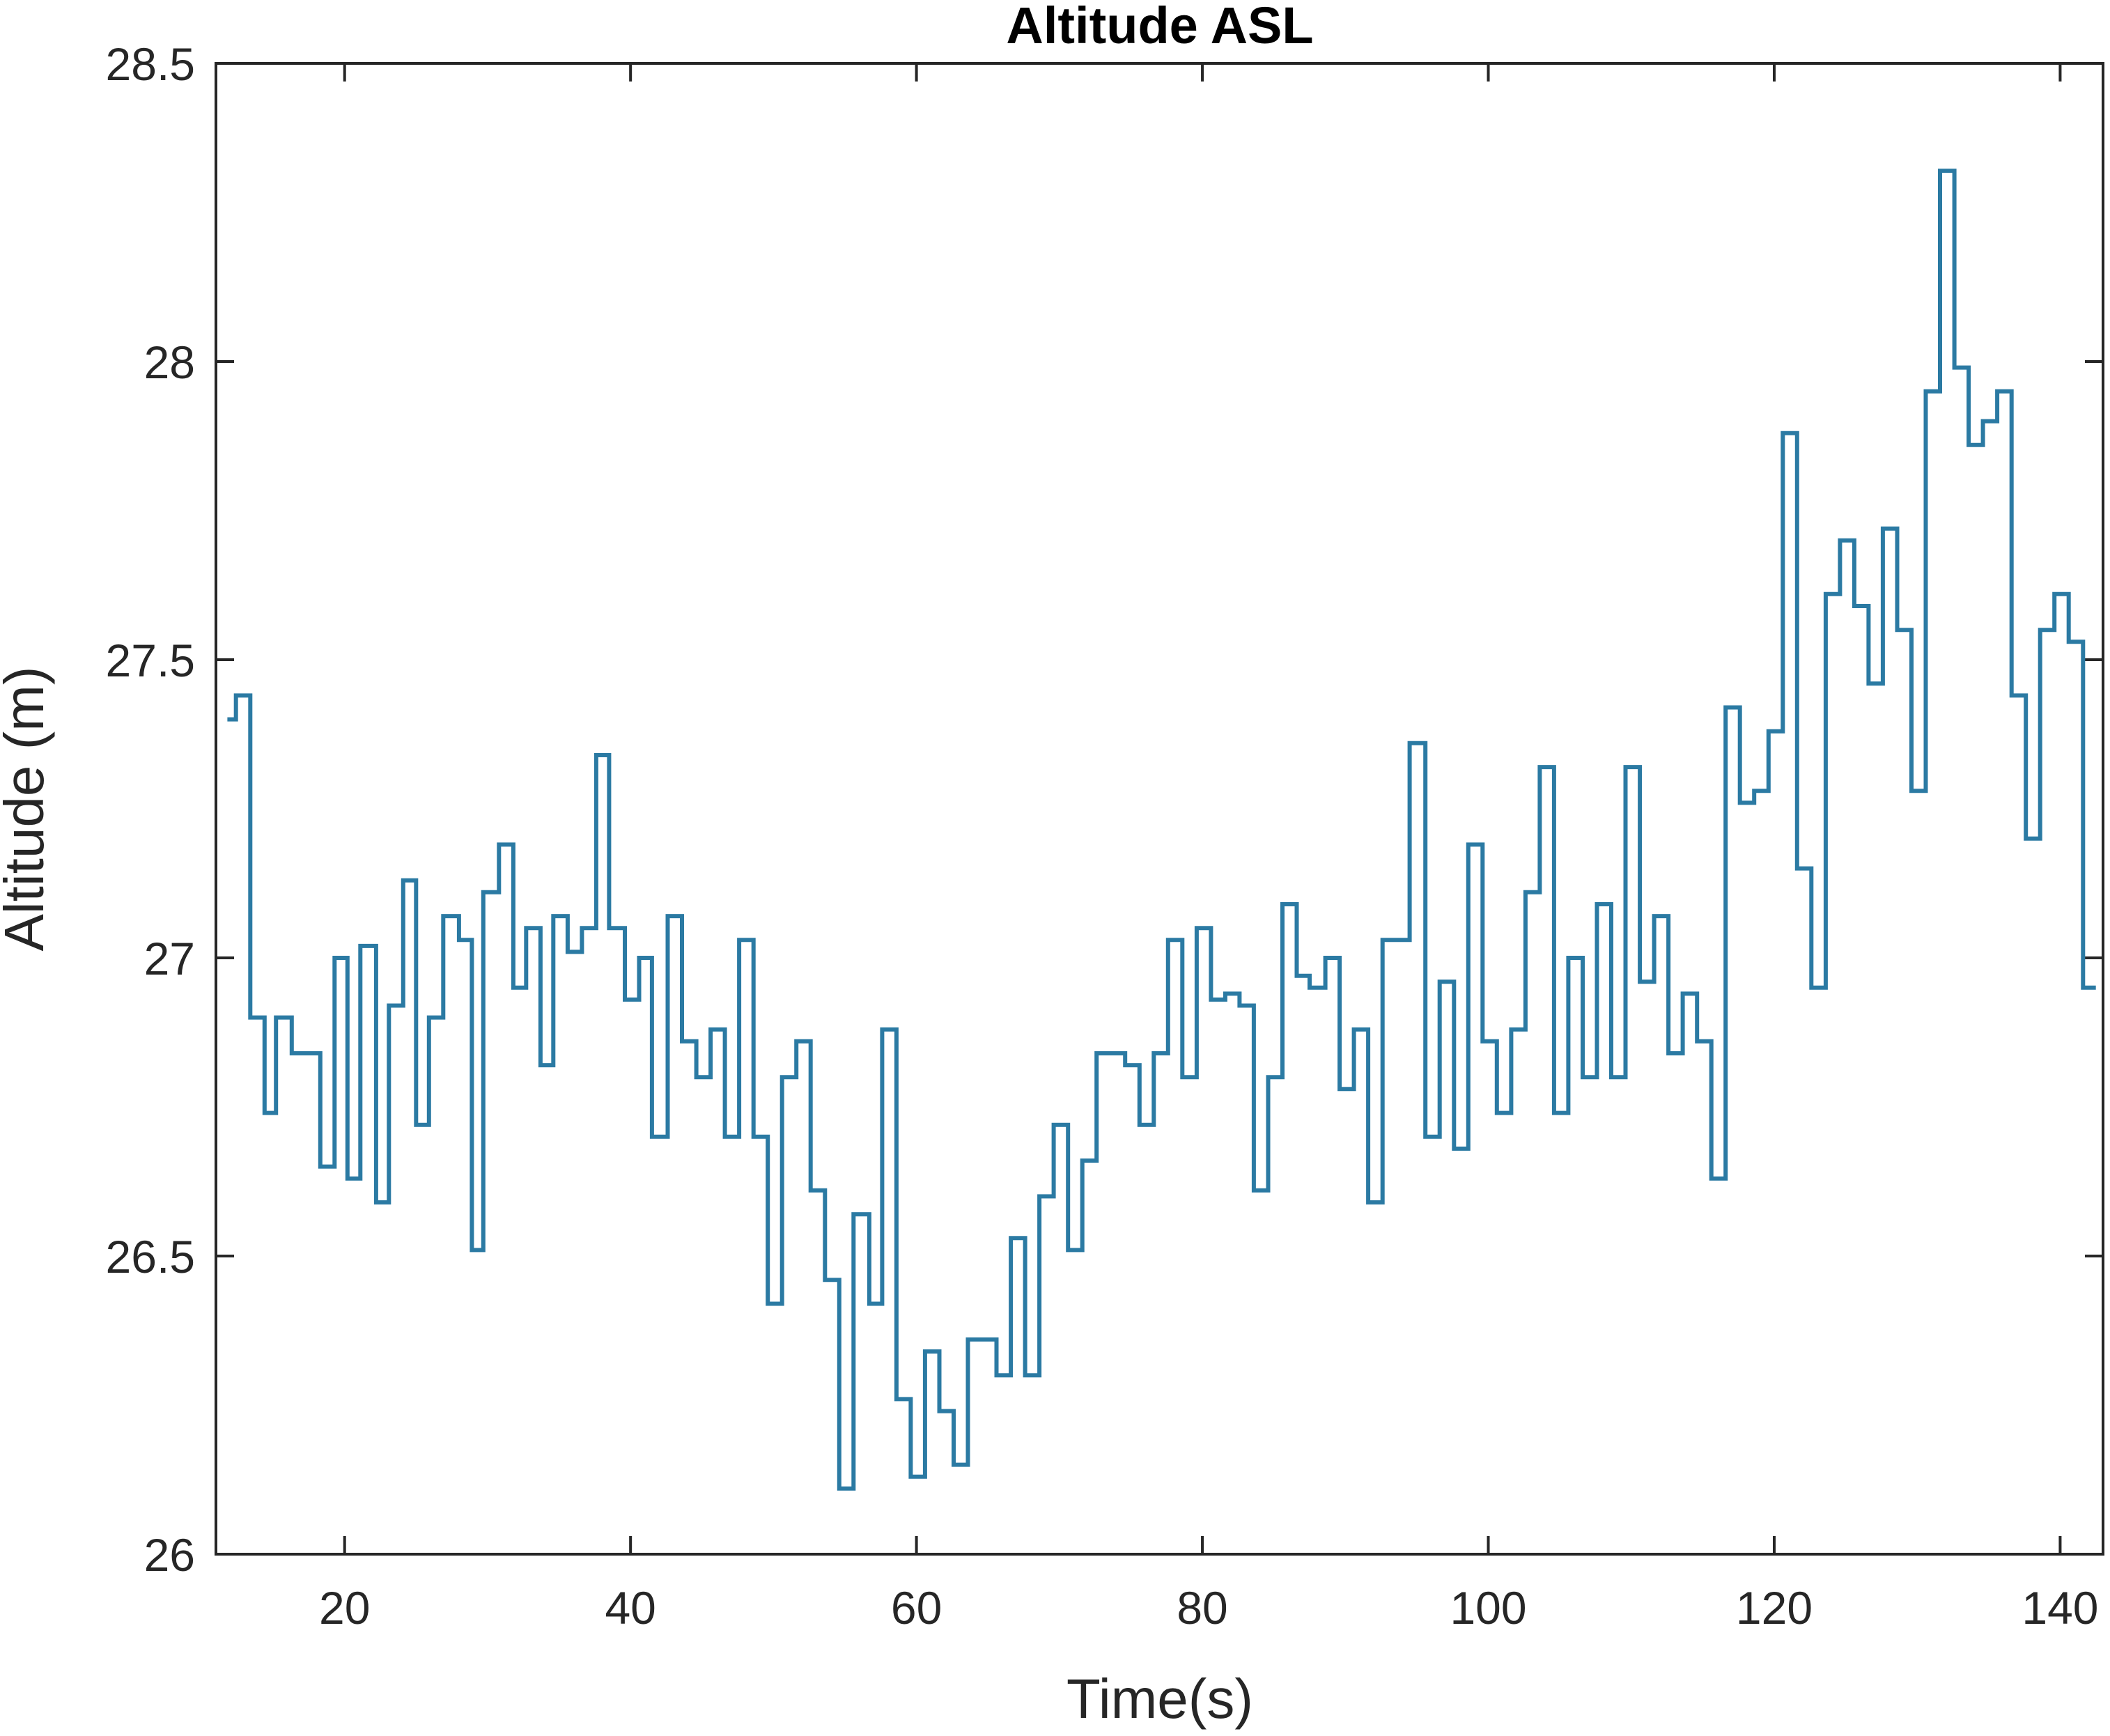 The width and height of the screenshot is (2110, 1736). Describe the element at coordinates (344, 1608) in the screenshot. I see `x-tick-label: 20` at that location.